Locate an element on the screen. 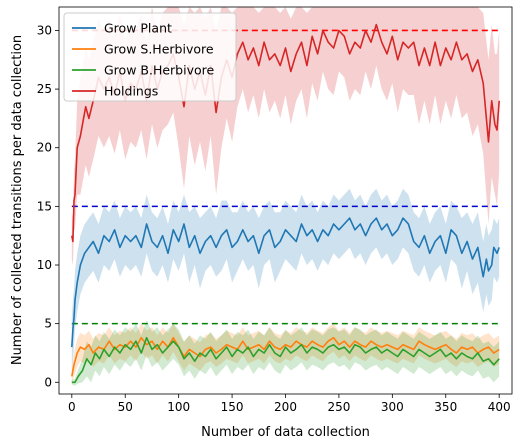 The width and height of the screenshot is (531, 448). y-tick-label: 0 is located at coordinates (48, 382).